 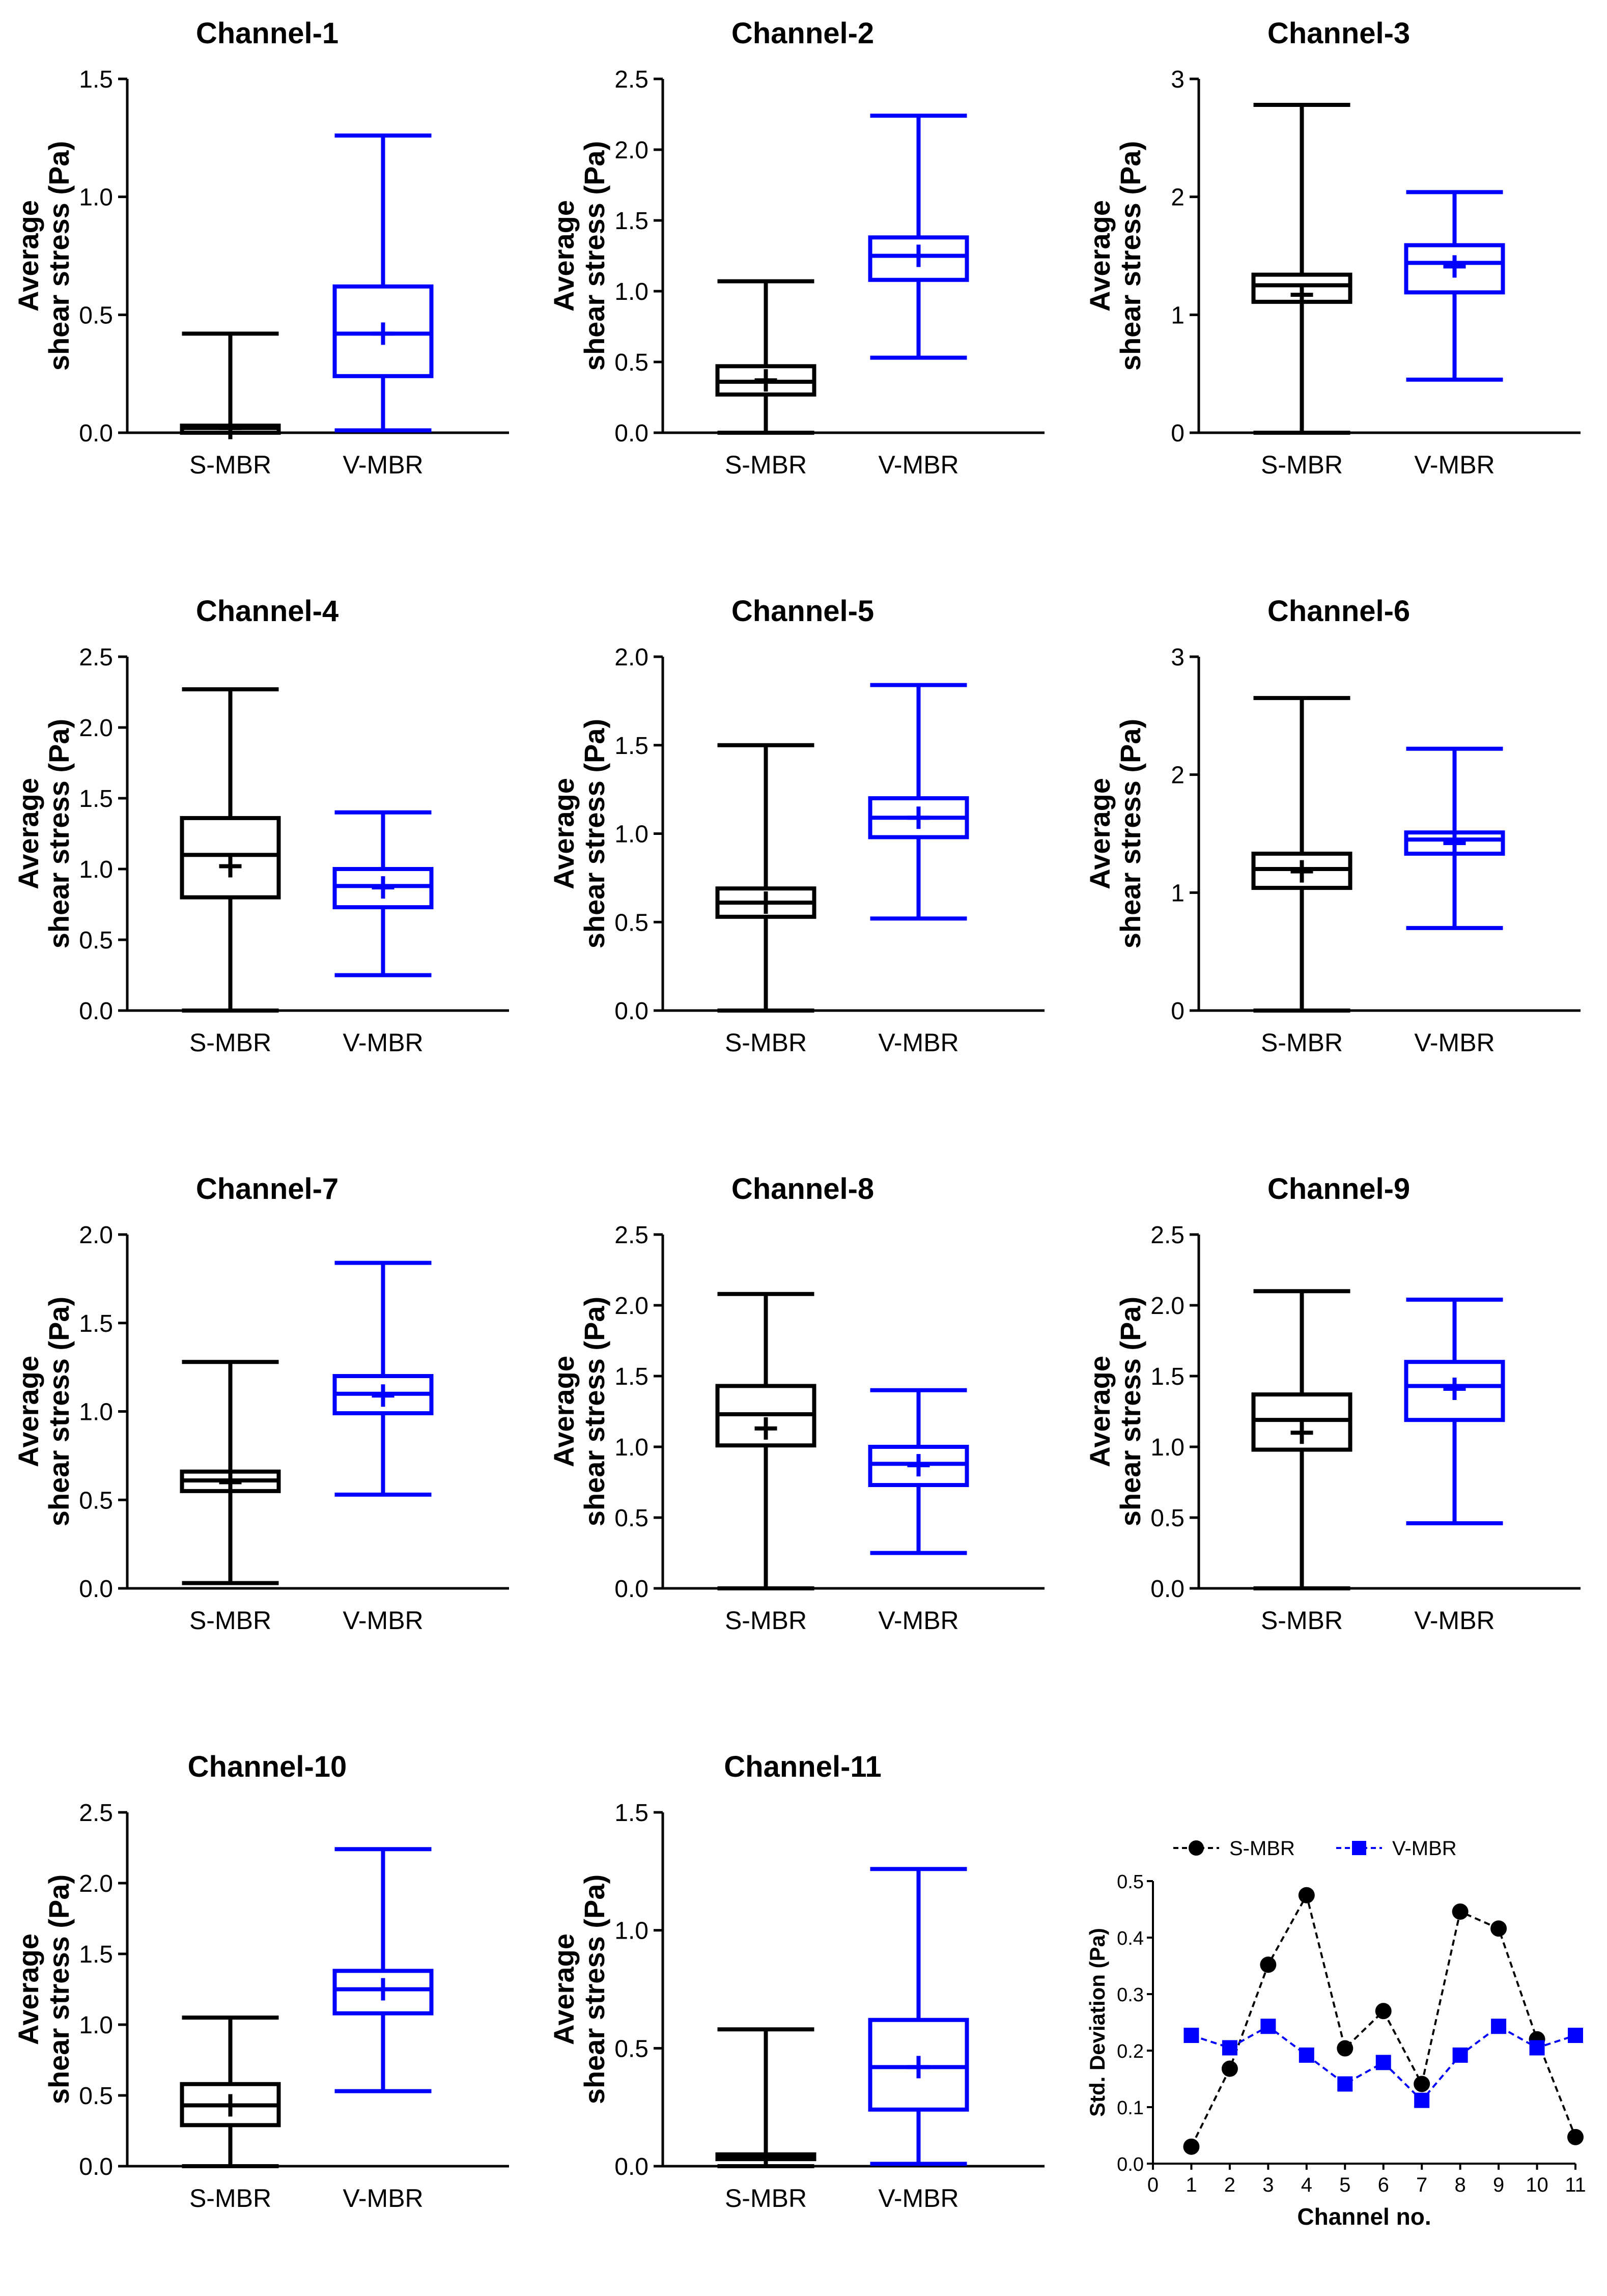 I want to click on y-tick-label: 2.5, so click(x=631, y=79).